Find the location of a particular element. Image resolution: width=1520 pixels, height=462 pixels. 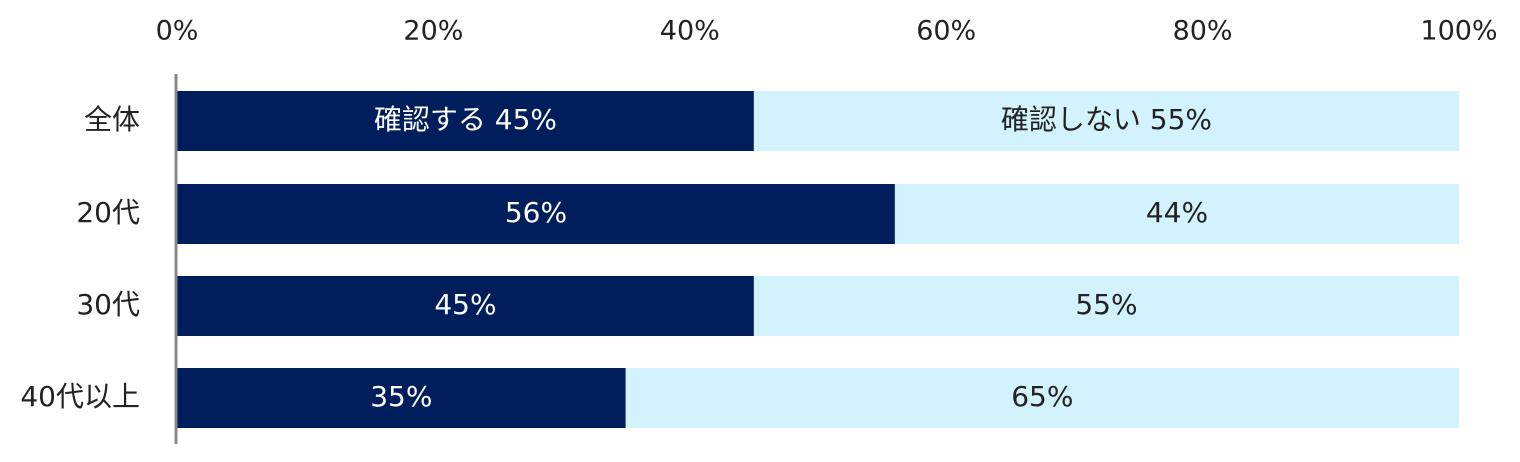

data-label: 45% is located at coordinates (465, 304).